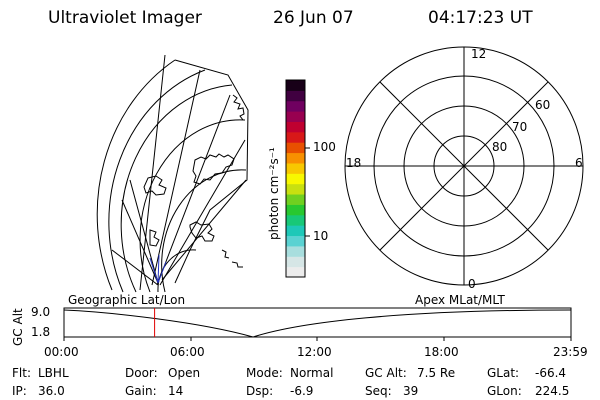  What do you see at coordinates (543, 105) in the screenshot?
I see `mlat-label-60: 60` at bounding box center [543, 105].